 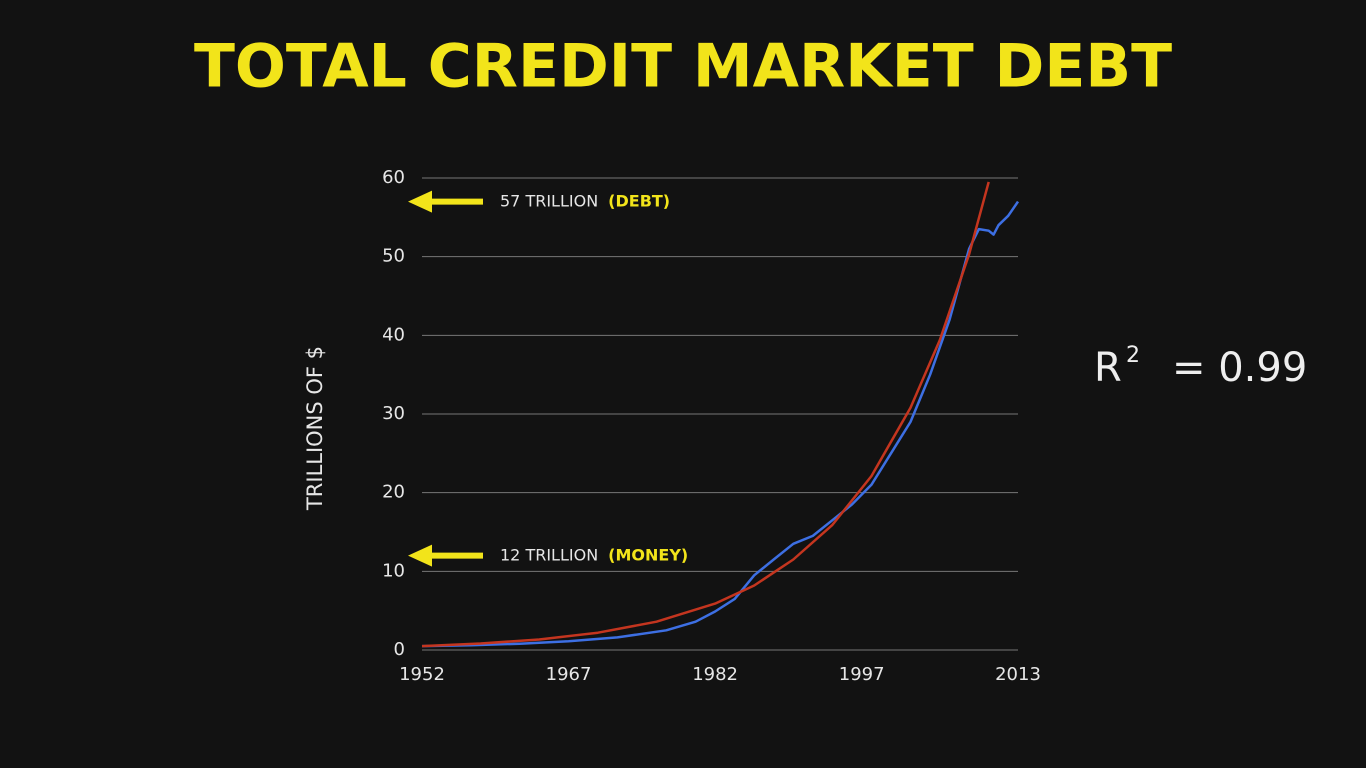 What do you see at coordinates (399, 649) in the screenshot?
I see `y-tick-label: 0` at bounding box center [399, 649].